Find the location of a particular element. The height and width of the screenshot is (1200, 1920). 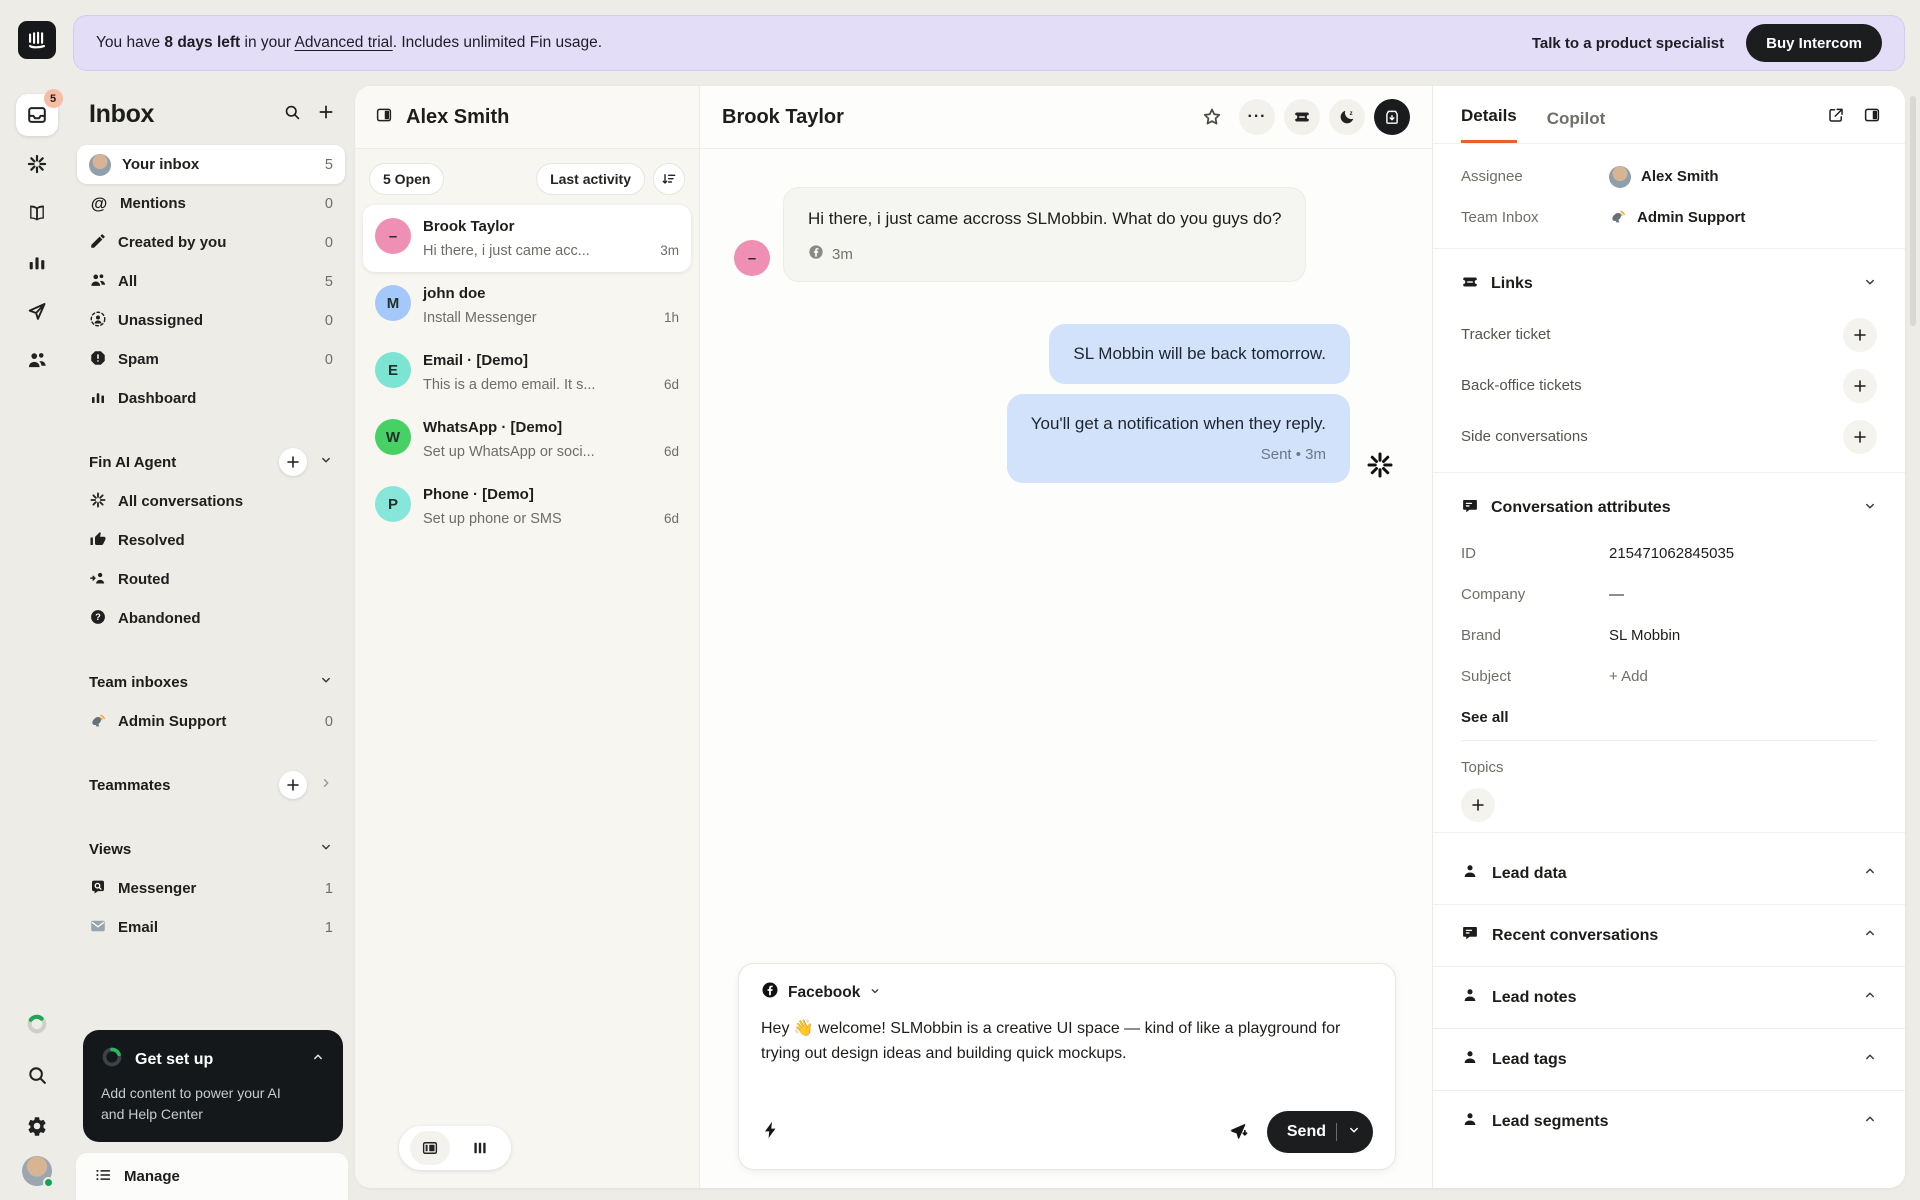

sidebar-item-email-view: Email 1 is located at coordinates (211, 927).